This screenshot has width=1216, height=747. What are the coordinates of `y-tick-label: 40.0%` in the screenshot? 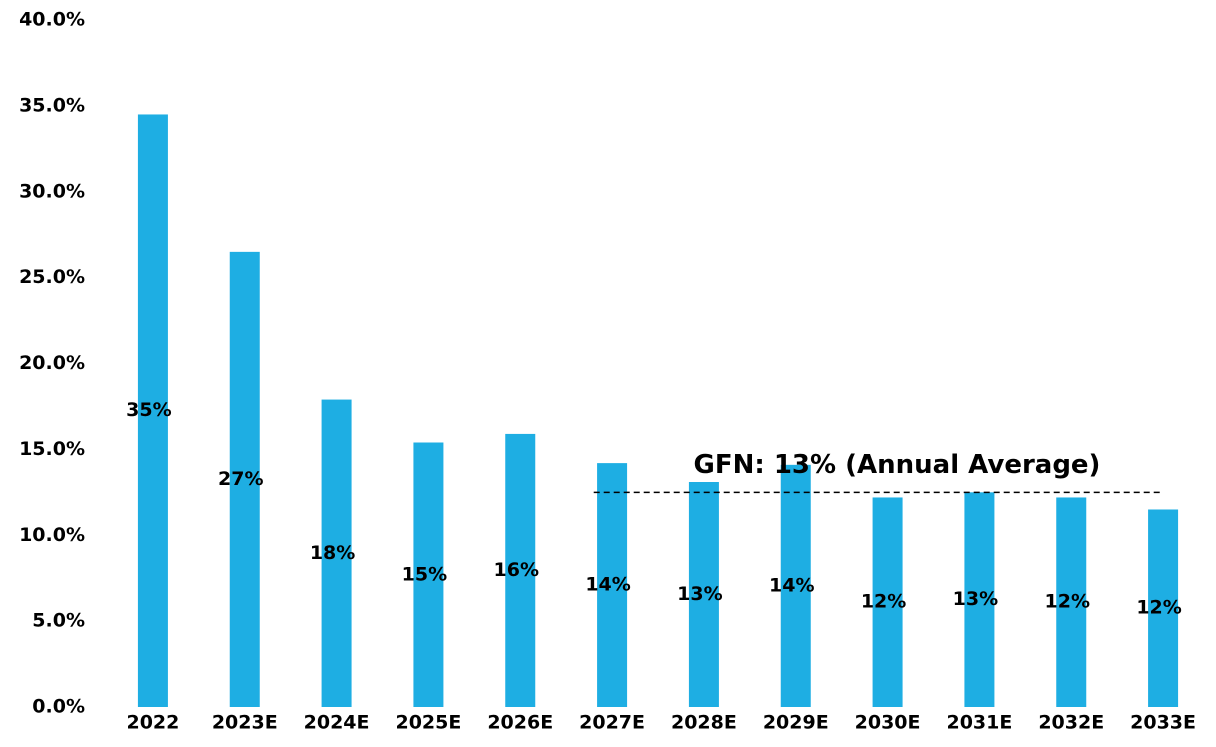 It's located at (52, 20).